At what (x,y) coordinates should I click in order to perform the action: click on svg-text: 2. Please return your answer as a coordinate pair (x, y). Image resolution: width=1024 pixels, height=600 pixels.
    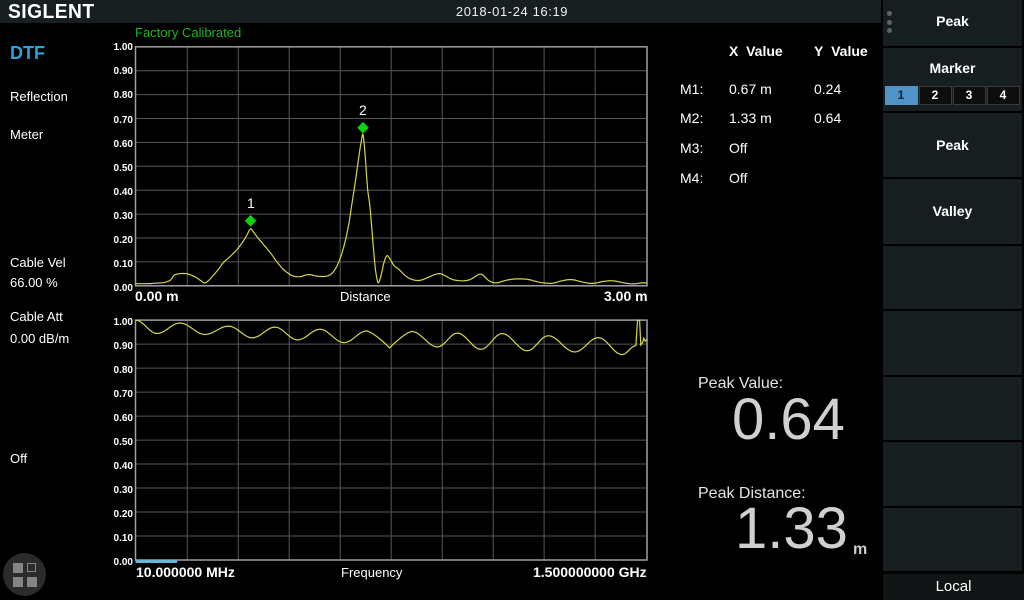
    Looking at the image, I should click on (363, 110).